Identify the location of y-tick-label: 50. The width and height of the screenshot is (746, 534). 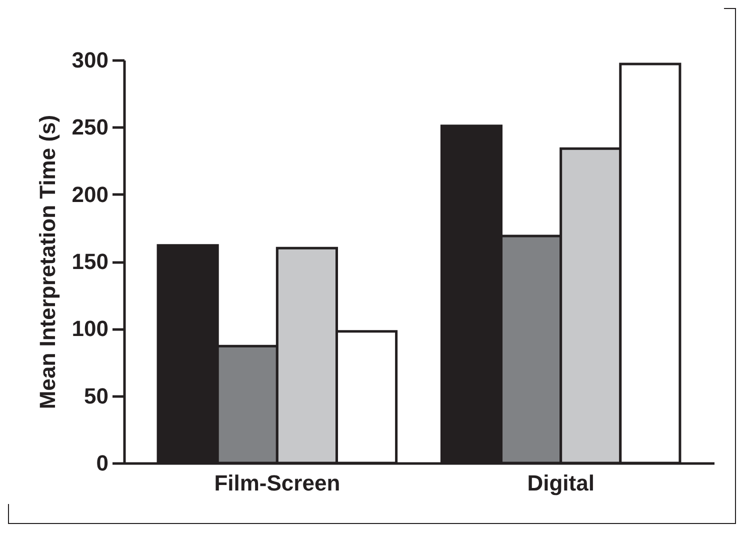
(96, 395).